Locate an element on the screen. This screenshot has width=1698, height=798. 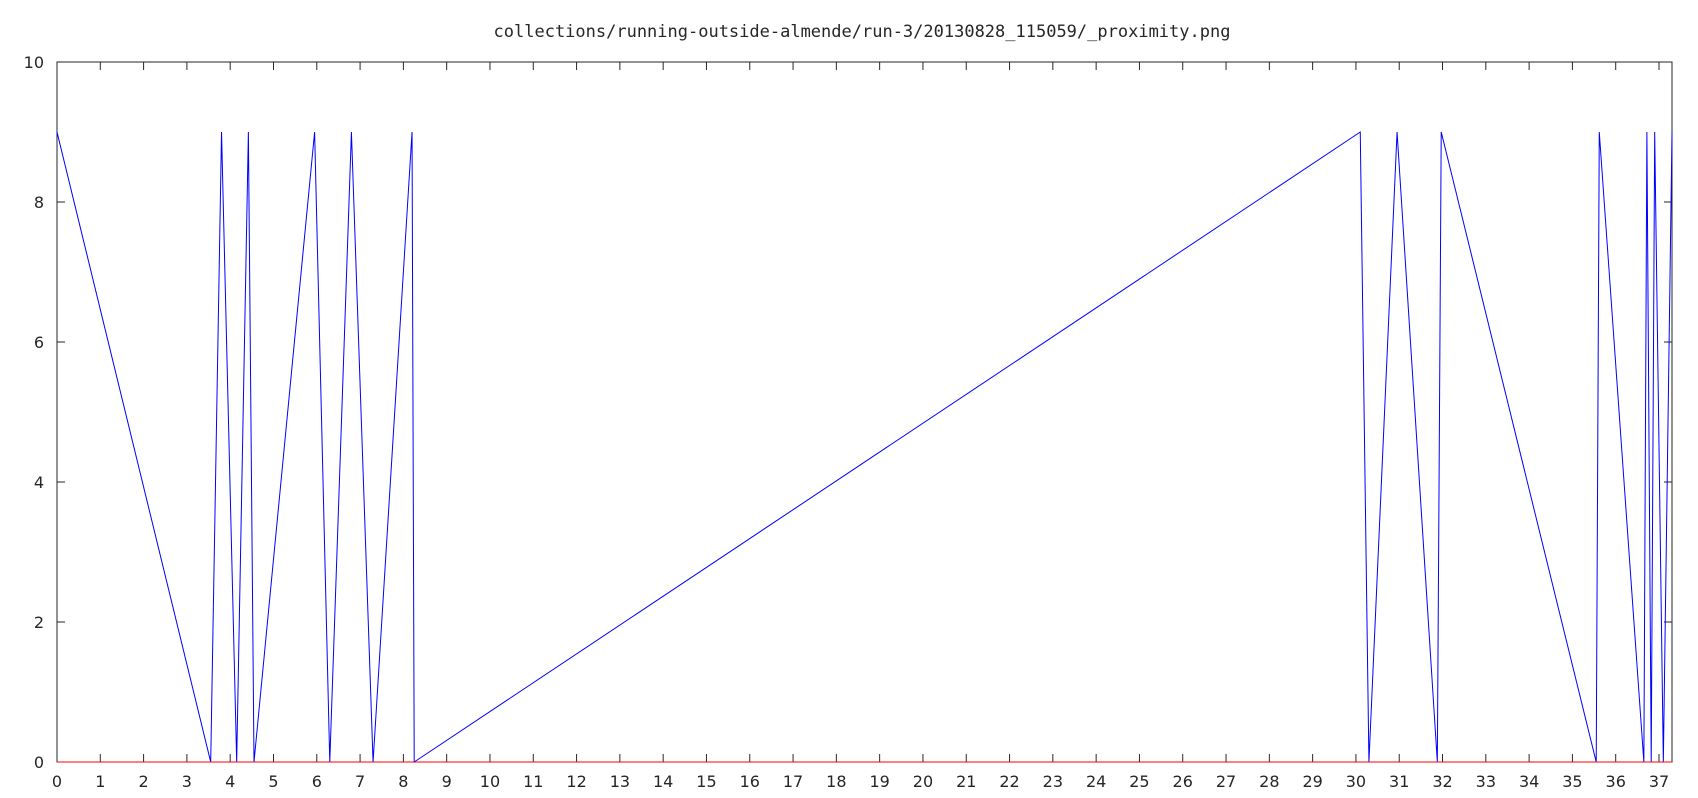
x-tick-label: 29 is located at coordinates (1312, 781).